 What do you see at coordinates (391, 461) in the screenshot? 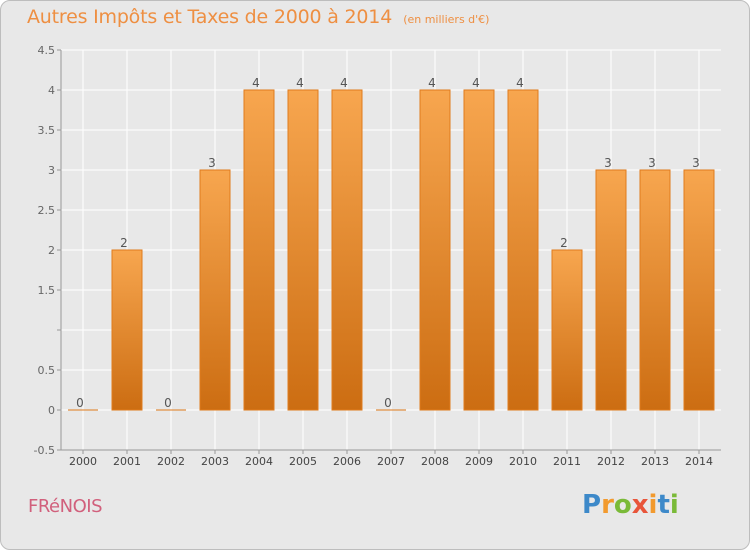
I see `x-tick-label: 2007` at bounding box center [391, 461].